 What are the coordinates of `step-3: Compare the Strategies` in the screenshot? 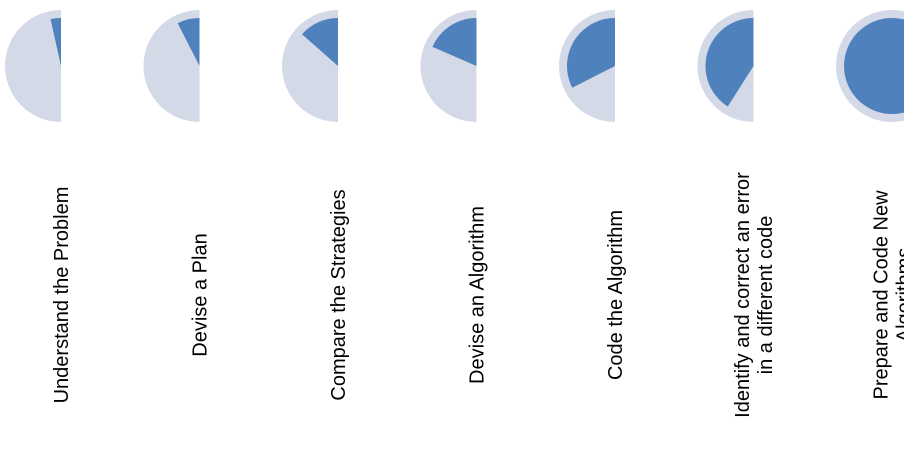 It's located at (316, 205).